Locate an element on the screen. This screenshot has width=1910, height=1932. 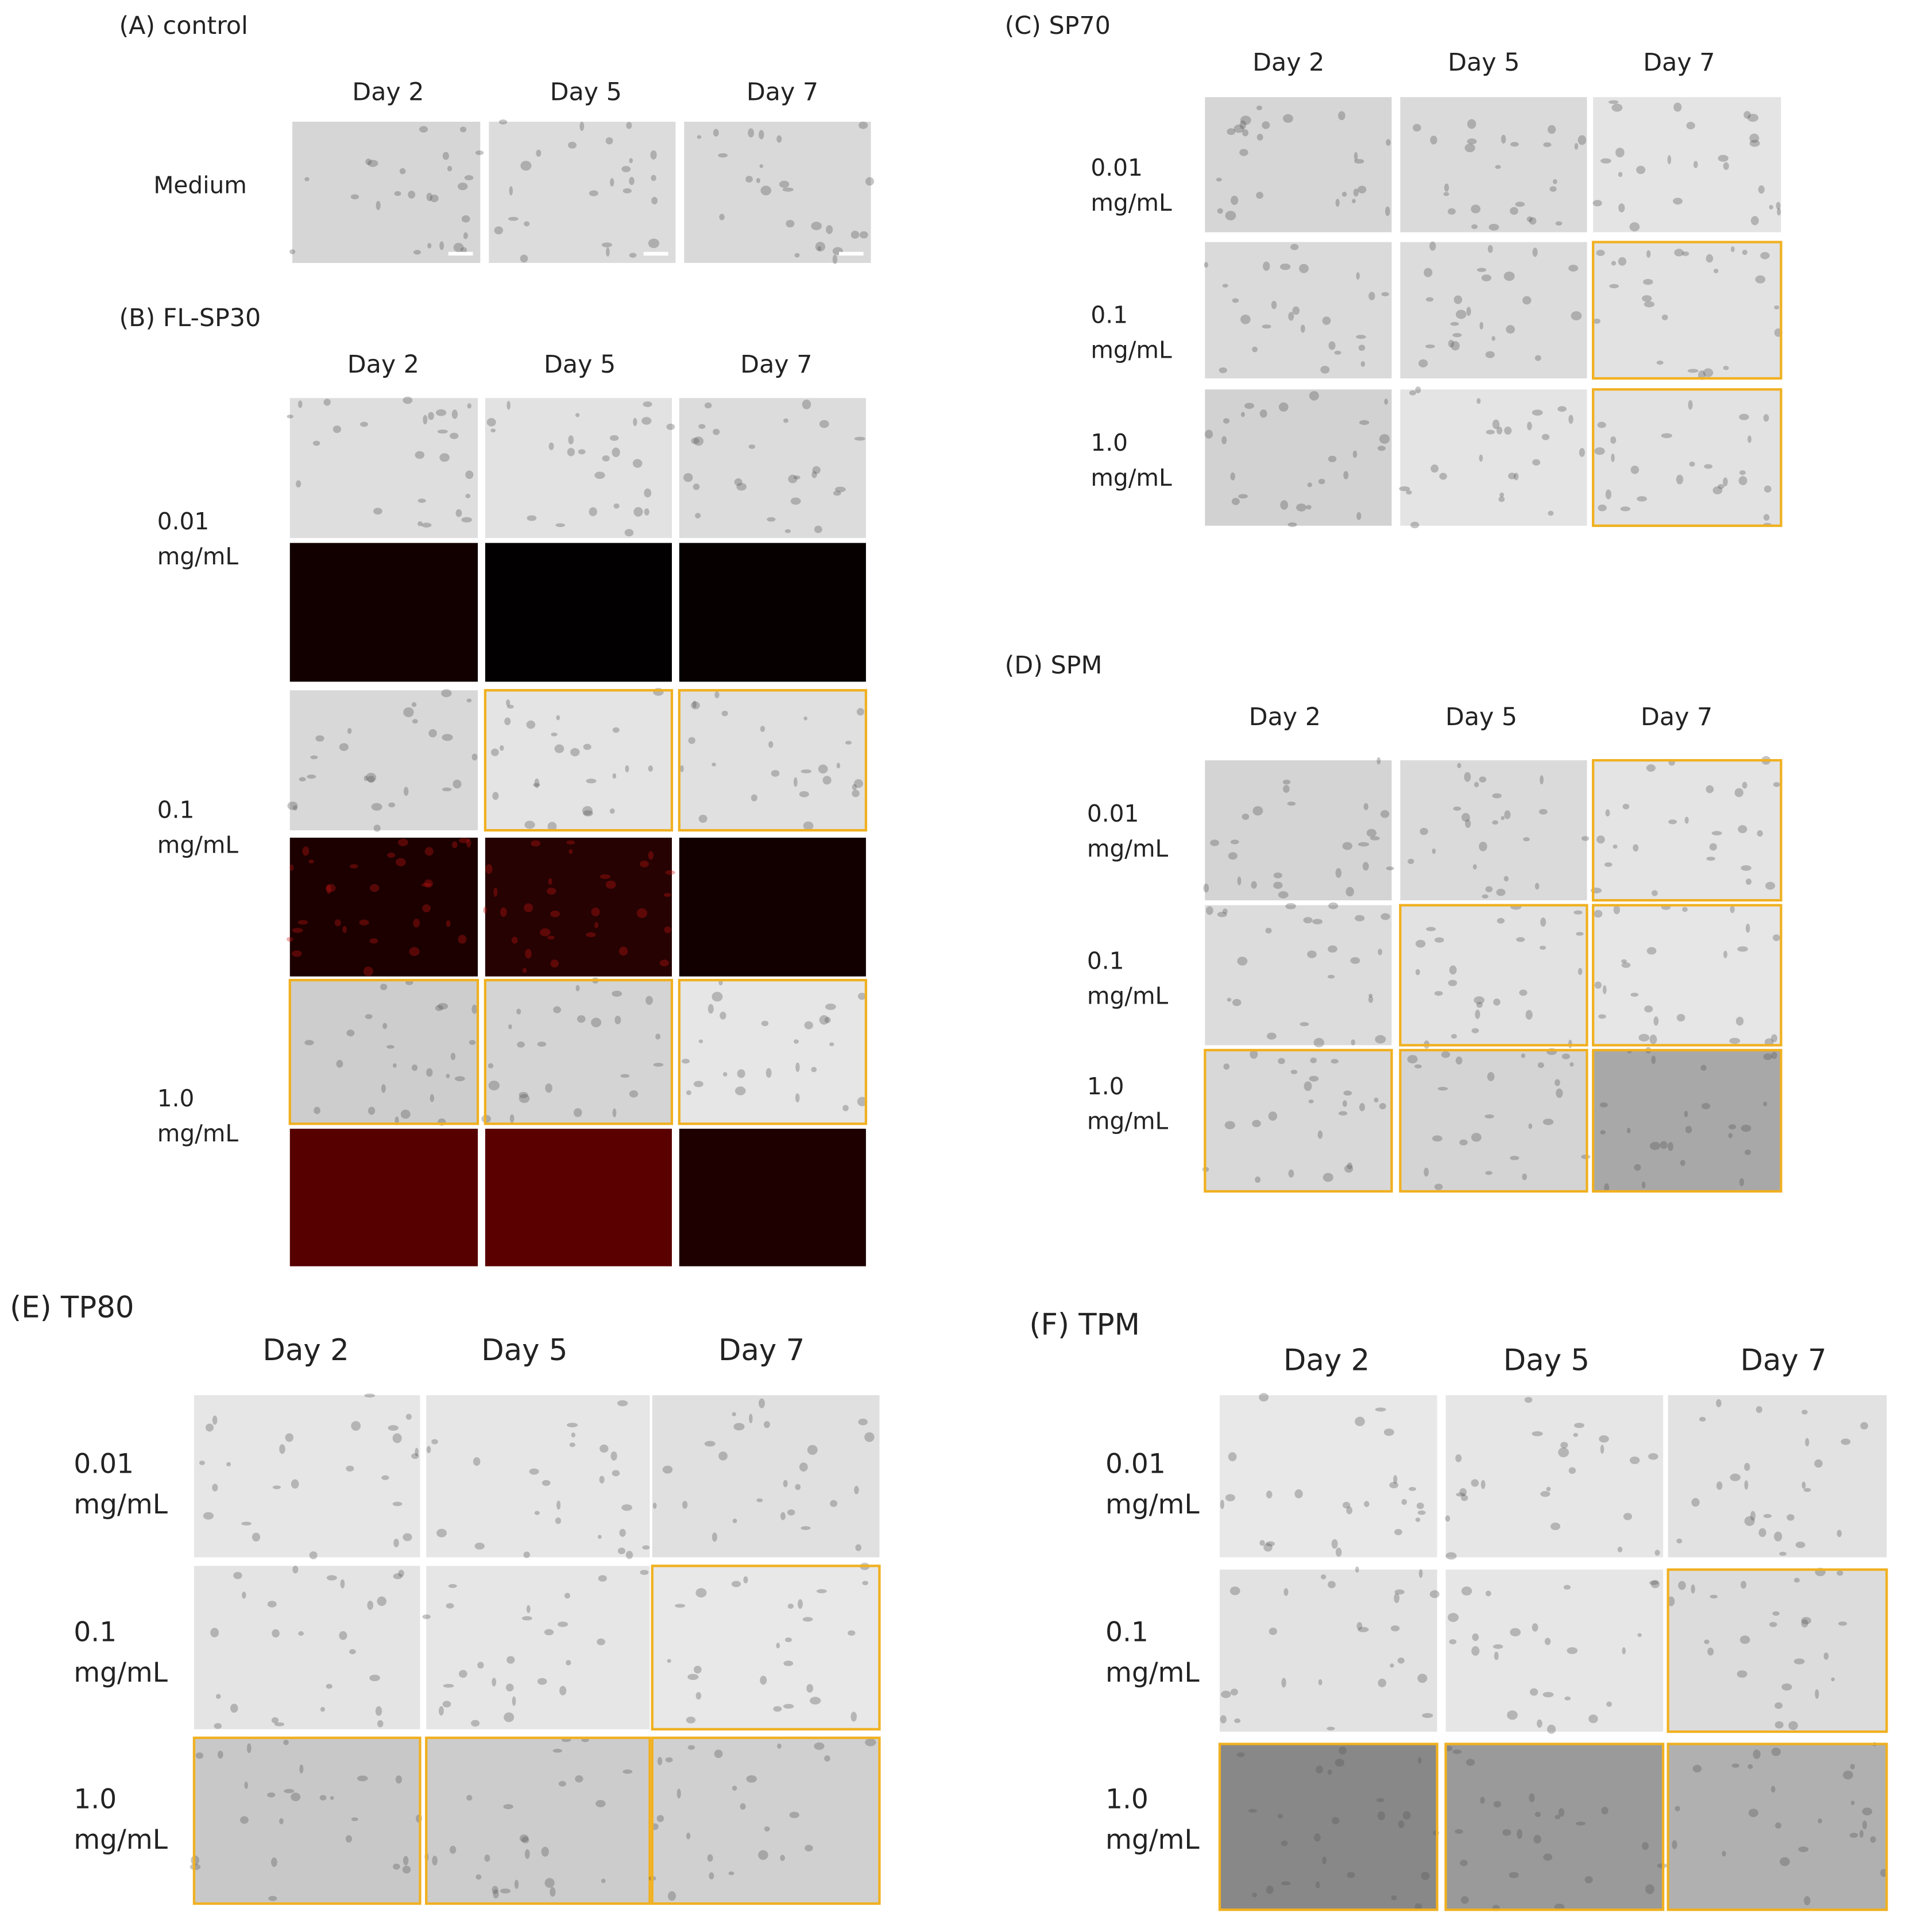
row-label: mg/mL is located at coordinates (198, 844).